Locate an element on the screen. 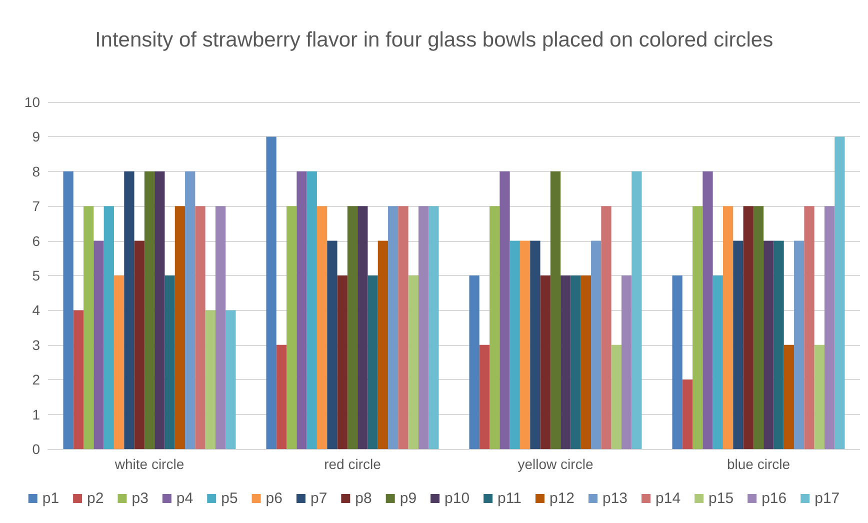 This screenshot has height=523, width=868. legend-label: p9 is located at coordinates (408, 498).